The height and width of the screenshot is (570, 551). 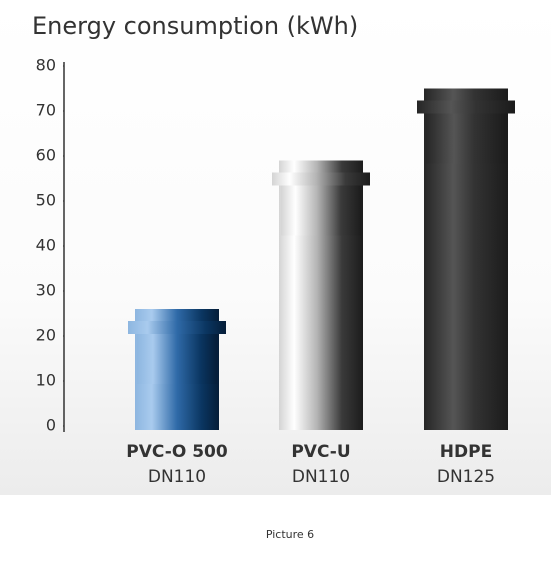 What do you see at coordinates (46, 335) in the screenshot?
I see `y-tick-label: 20` at bounding box center [46, 335].